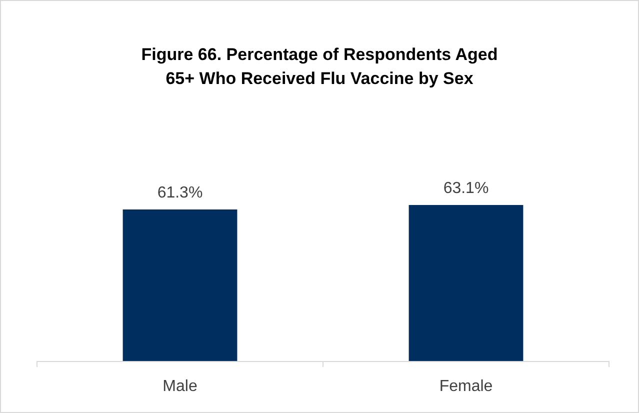  Describe the element at coordinates (466, 188) in the screenshot. I see `data-label: 63.1%` at that location.